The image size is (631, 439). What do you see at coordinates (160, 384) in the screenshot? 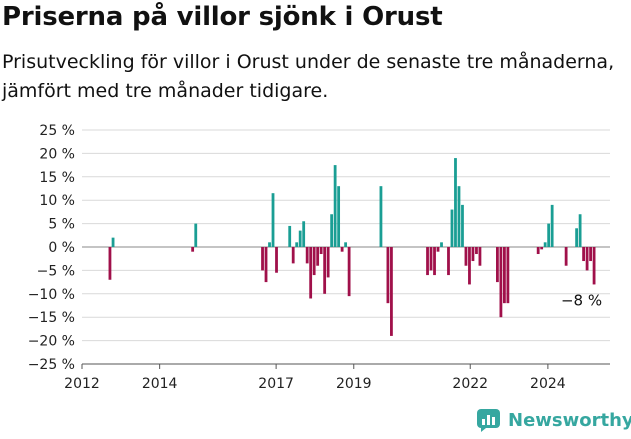
I see `x-tick-label: 2014` at bounding box center [160, 384].